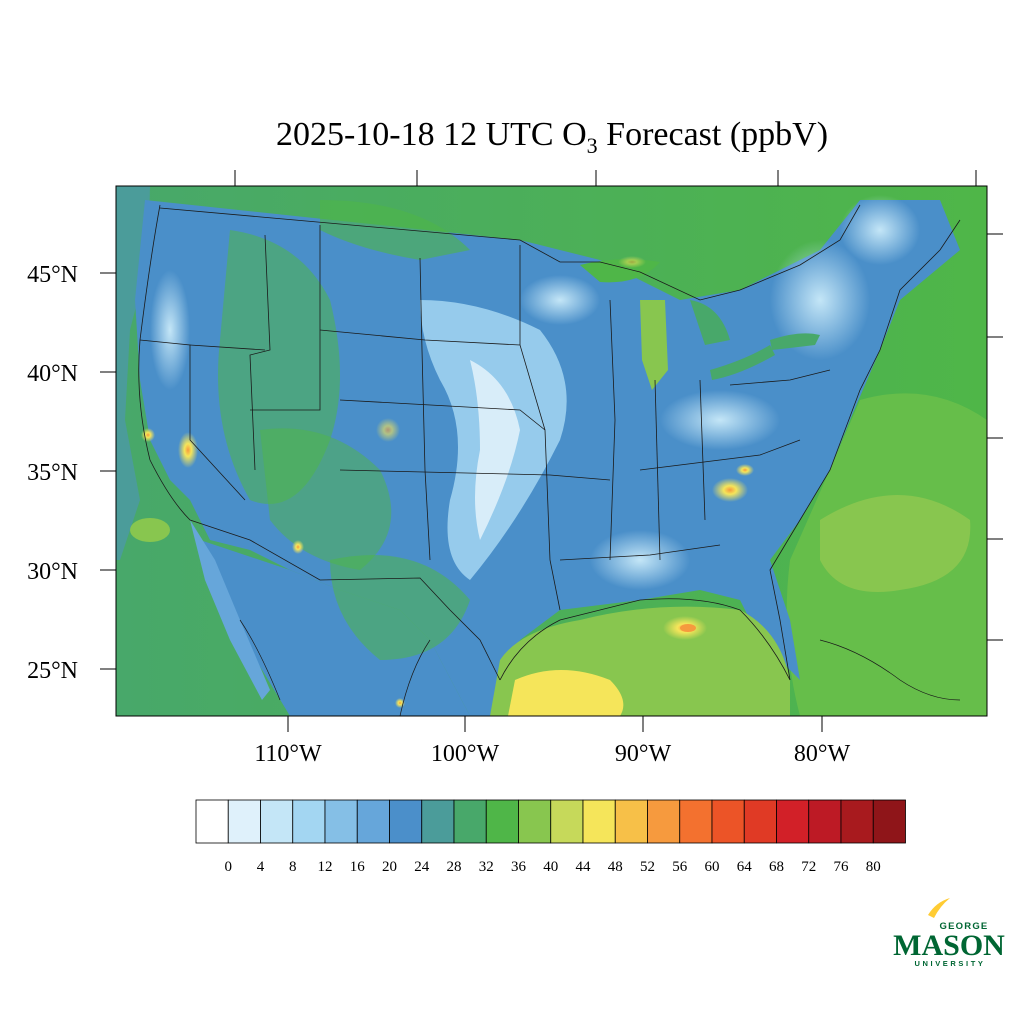  I want to click on colorbar-tick-label: 80, so click(873, 867).